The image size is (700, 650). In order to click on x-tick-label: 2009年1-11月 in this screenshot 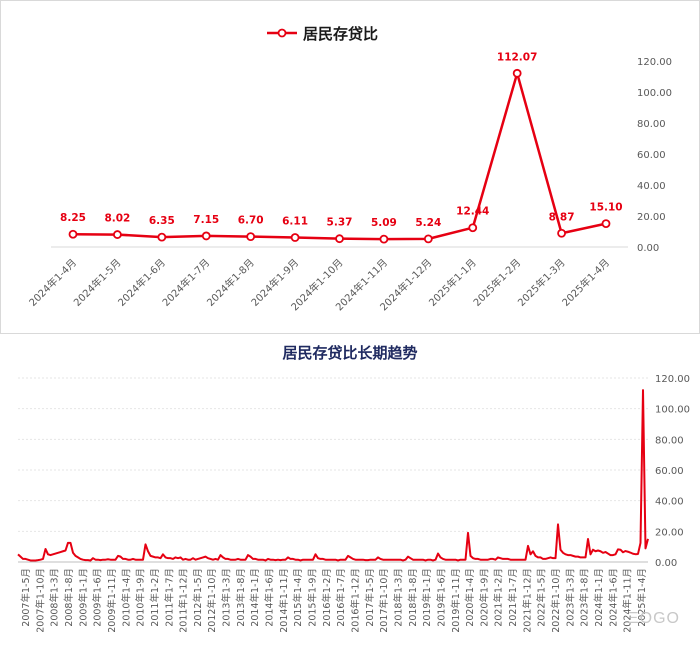, I will do `click(112, 600)`.